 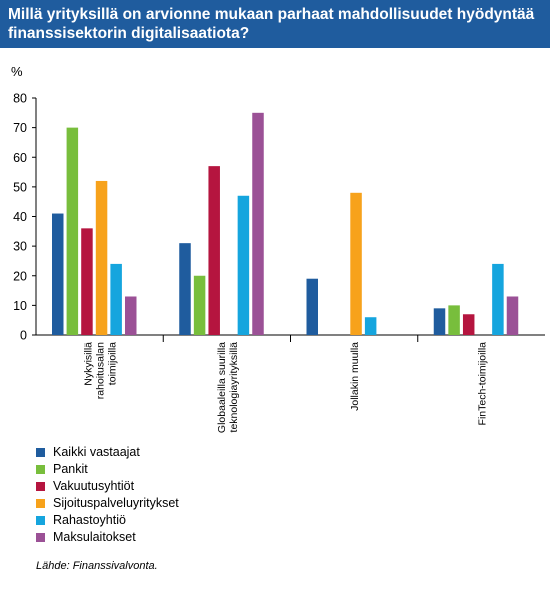 What do you see at coordinates (222, 387) in the screenshot?
I see `x-category-label-line: Globaaleilla suurilla` at bounding box center [222, 387].